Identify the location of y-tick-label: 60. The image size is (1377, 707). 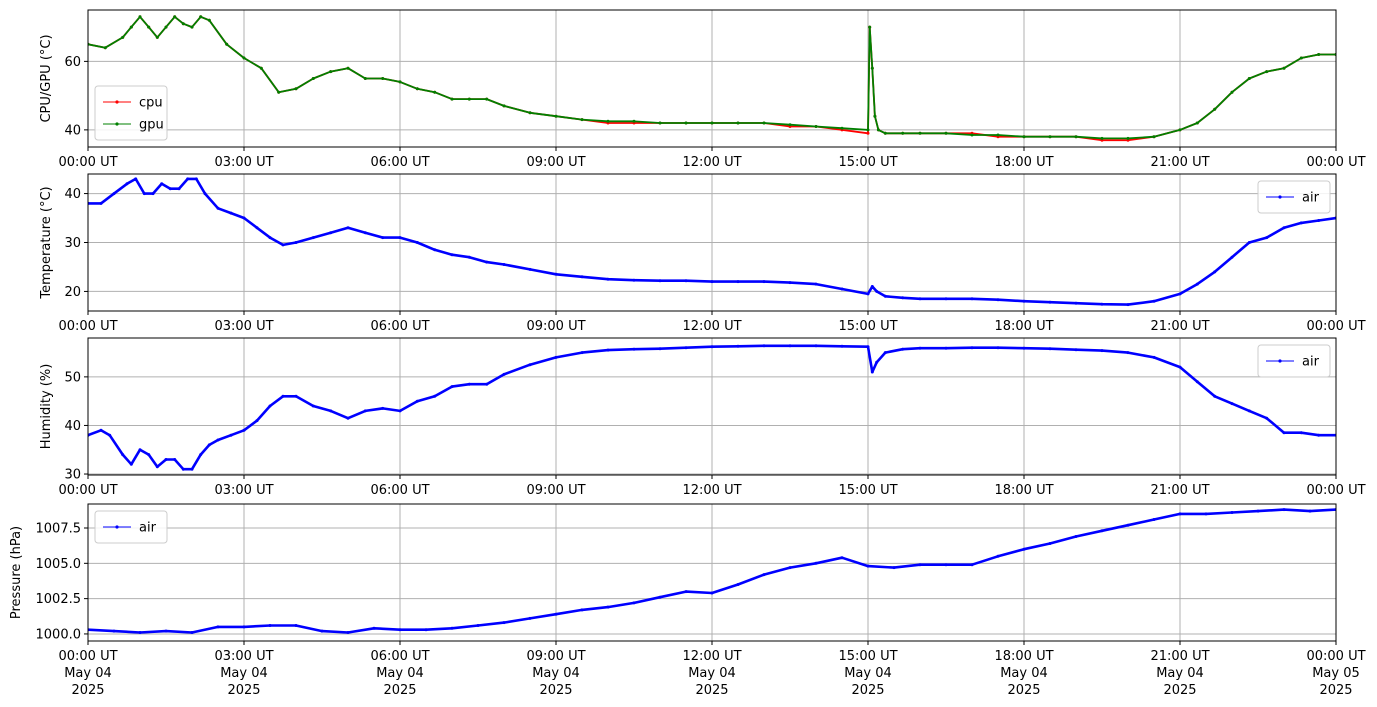
(72, 62).